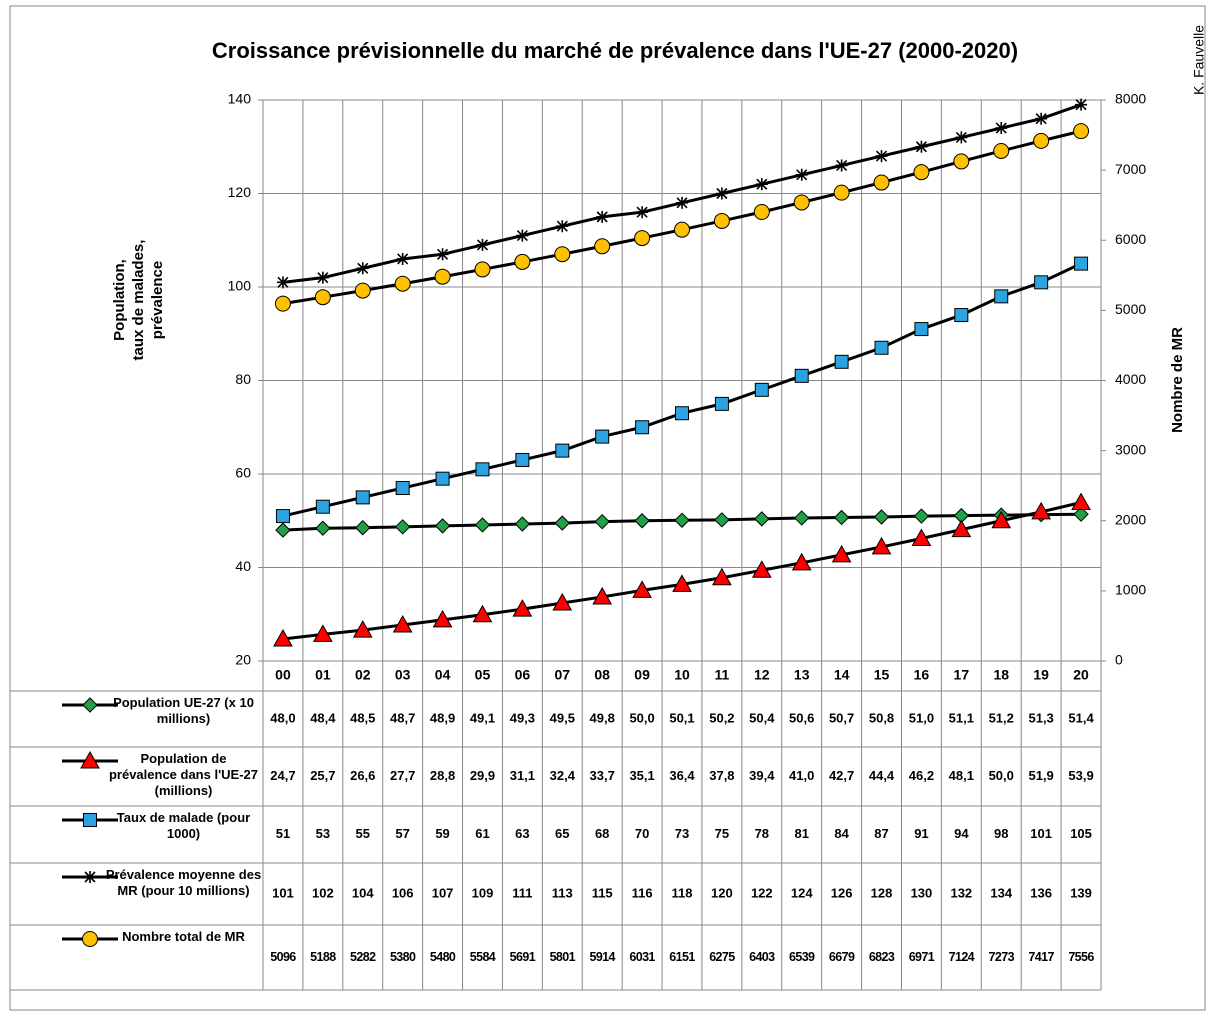  What do you see at coordinates (1130, 99) in the screenshot?
I see `y2-tick-label: 8000` at bounding box center [1130, 99].